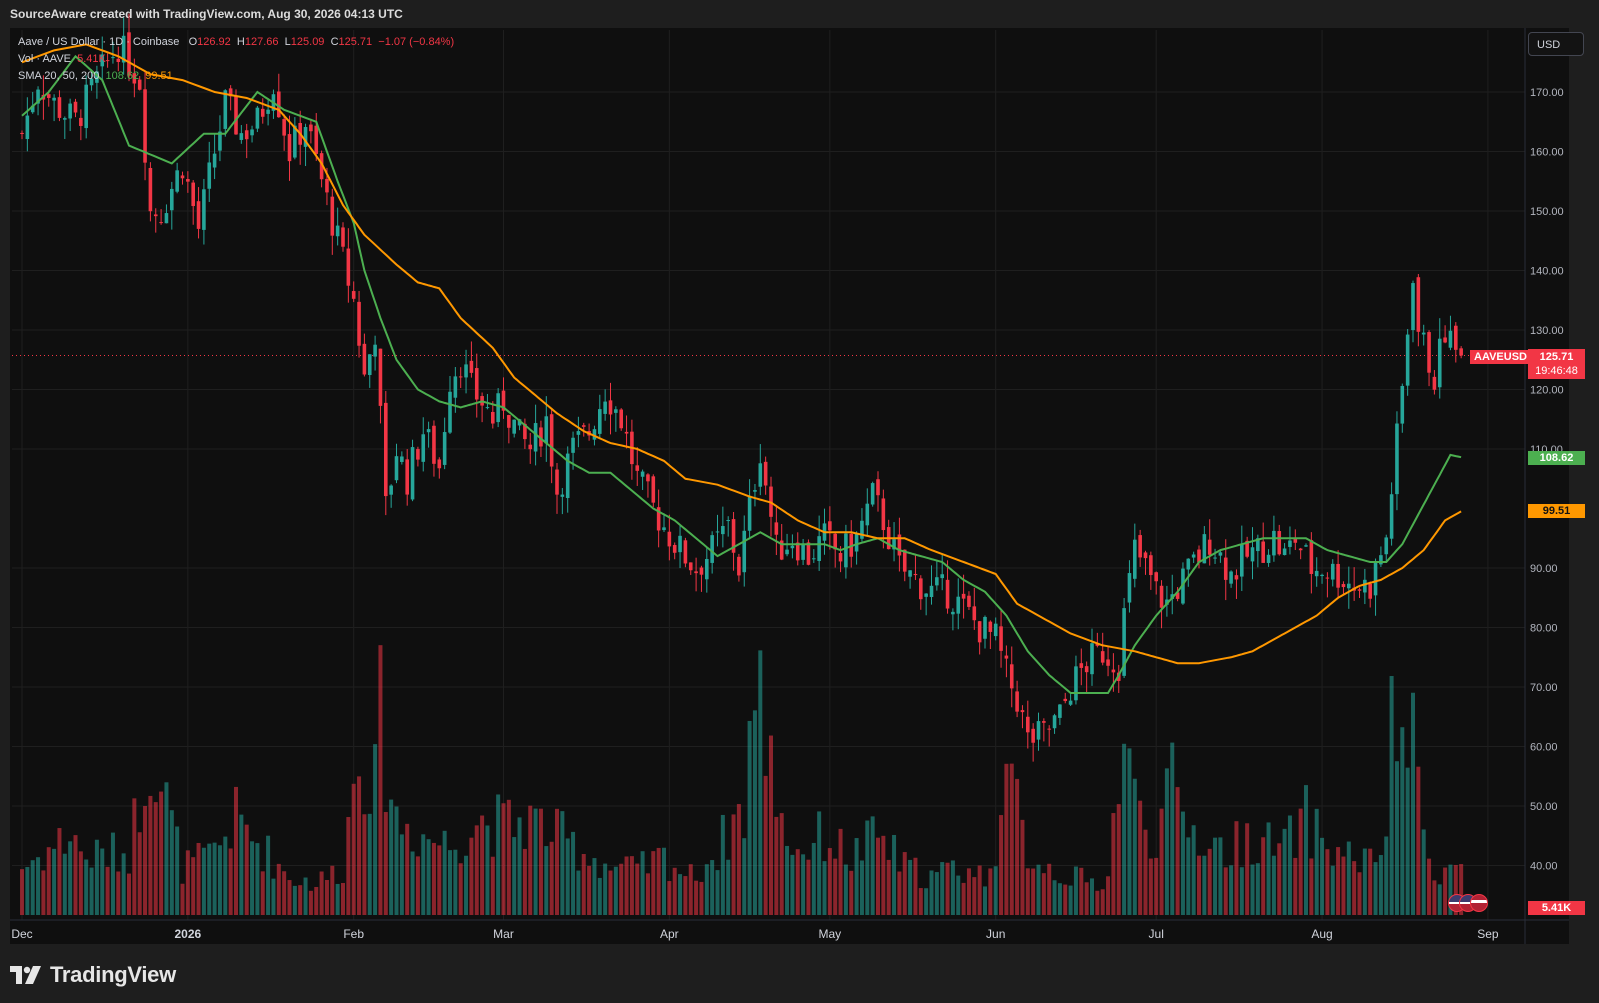 This screenshot has width=1599, height=1003. What do you see at coordinates (755, 934) in the screenshot?
I see `time-axis: Dec 2026 Feb Mar Apr May Jun Jul Aug Sep` at bounding box center [755, 934].